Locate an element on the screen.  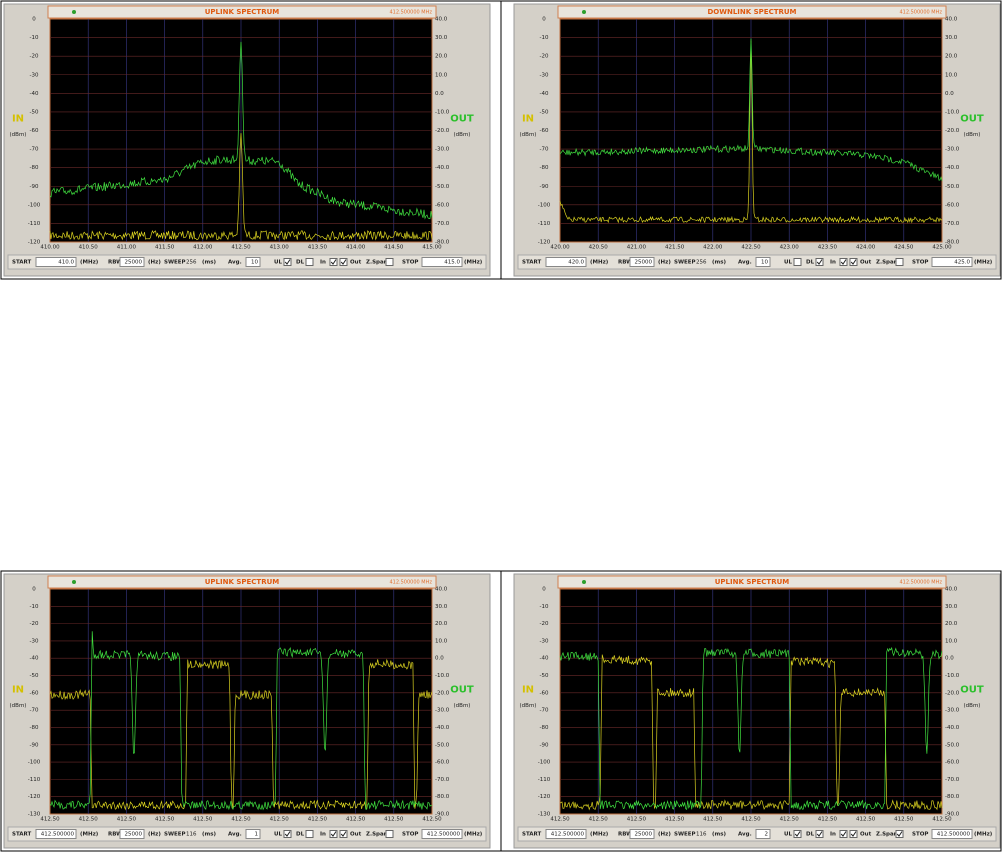
right-tick-label: -60.0 is located at coordinates (952, 763).